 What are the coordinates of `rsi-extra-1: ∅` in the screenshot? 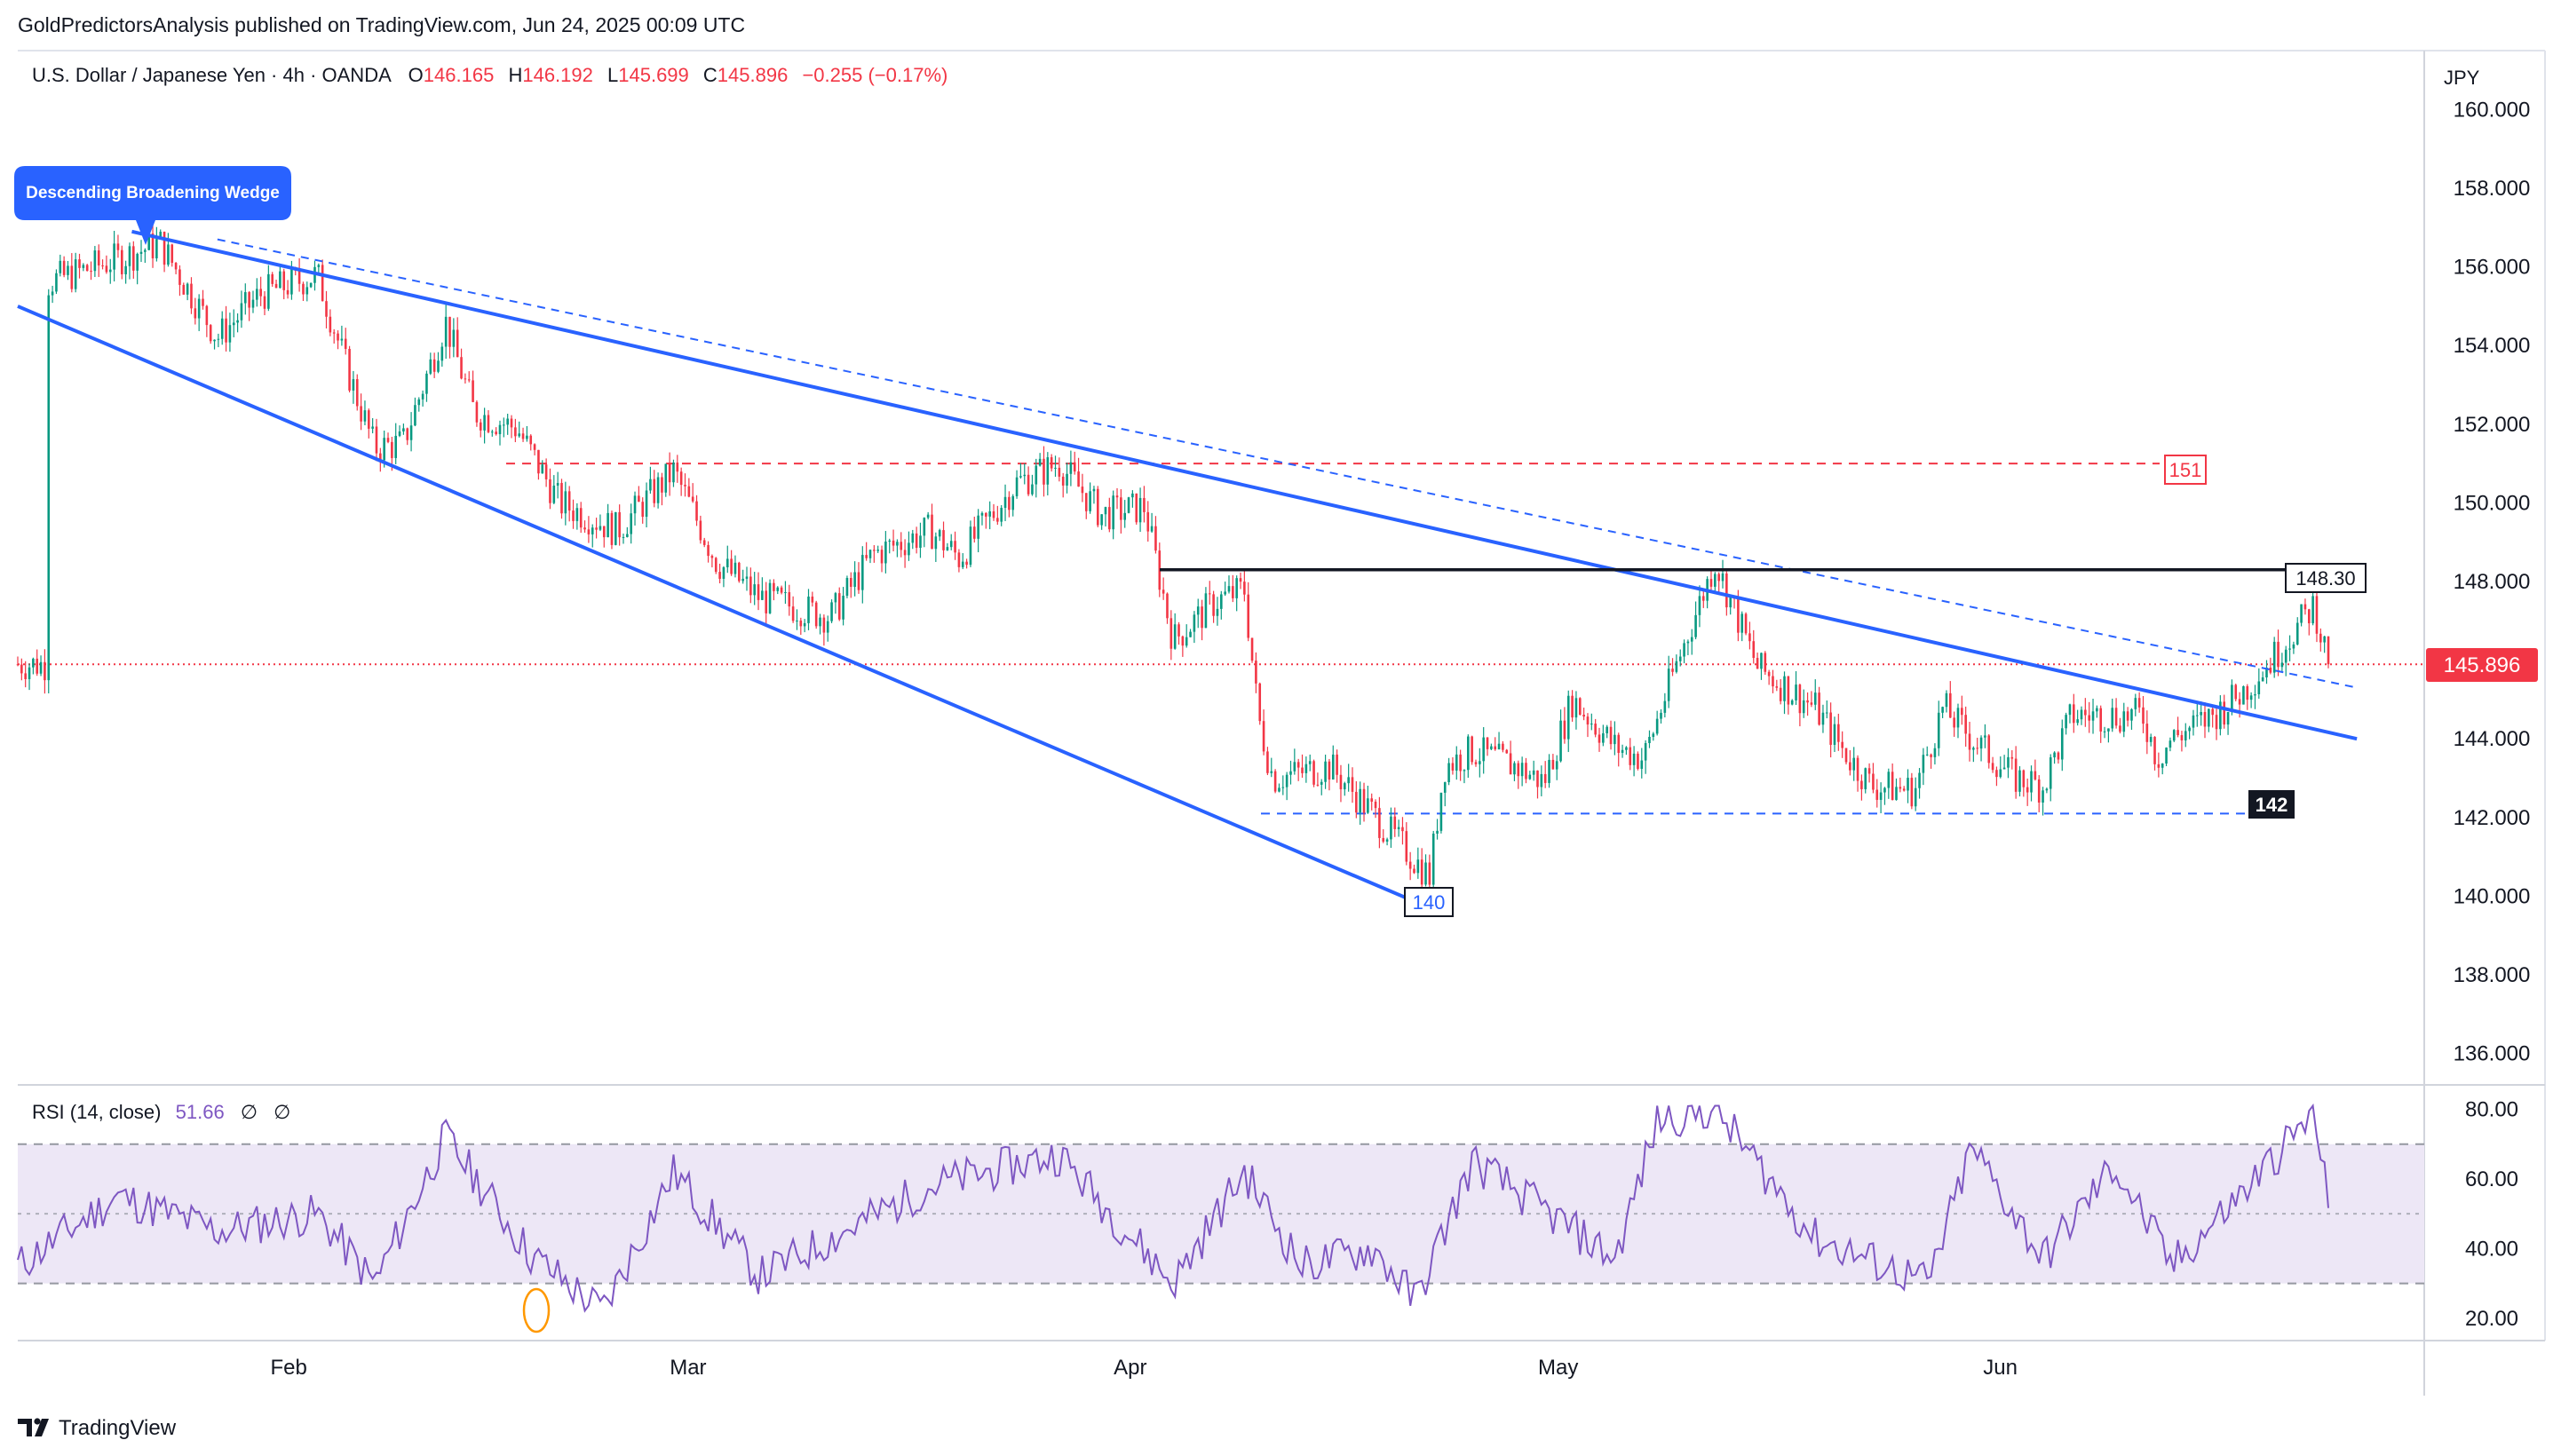 It's located at (250, 1112).